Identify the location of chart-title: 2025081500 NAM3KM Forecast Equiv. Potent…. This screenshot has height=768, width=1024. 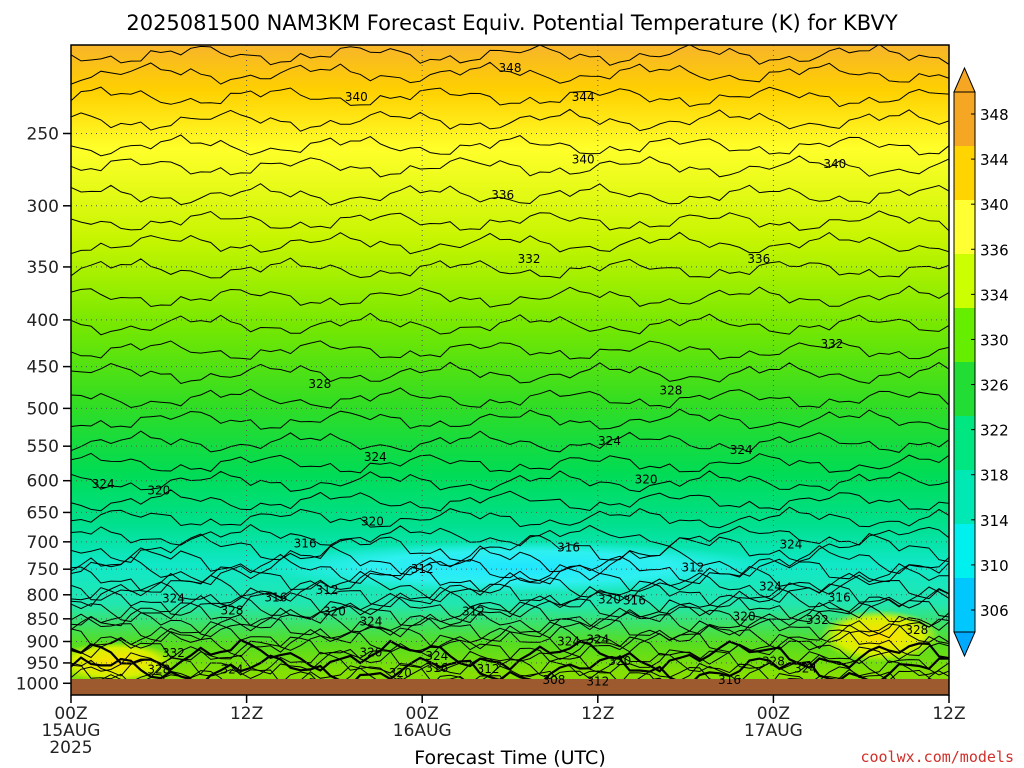
(511, 23).